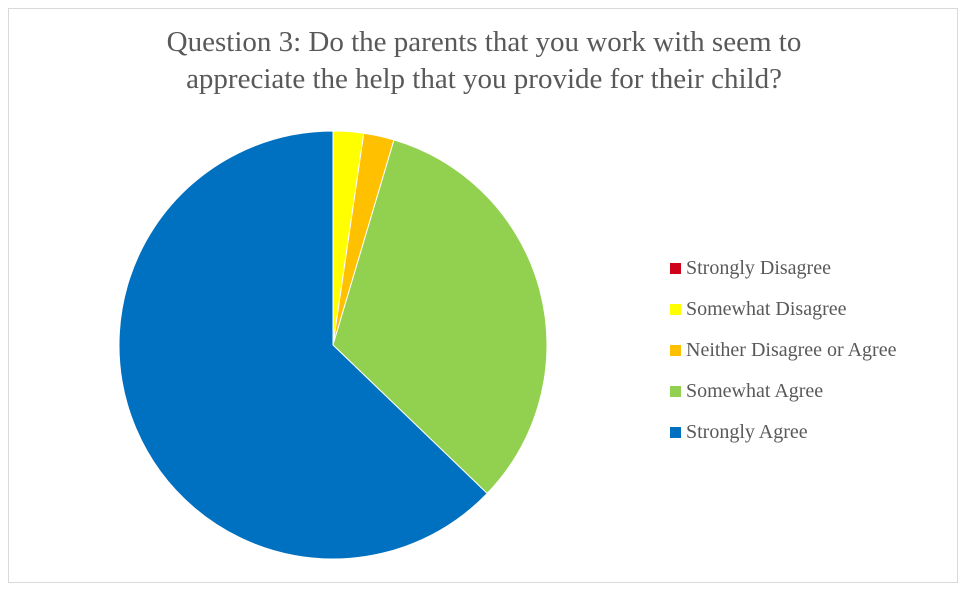 The image size is (968, 592). What do you see at coordinates (755, 391) in the screenshot?
I see `legend-label: Somewhat Agree` at bounding box center [755, 391].